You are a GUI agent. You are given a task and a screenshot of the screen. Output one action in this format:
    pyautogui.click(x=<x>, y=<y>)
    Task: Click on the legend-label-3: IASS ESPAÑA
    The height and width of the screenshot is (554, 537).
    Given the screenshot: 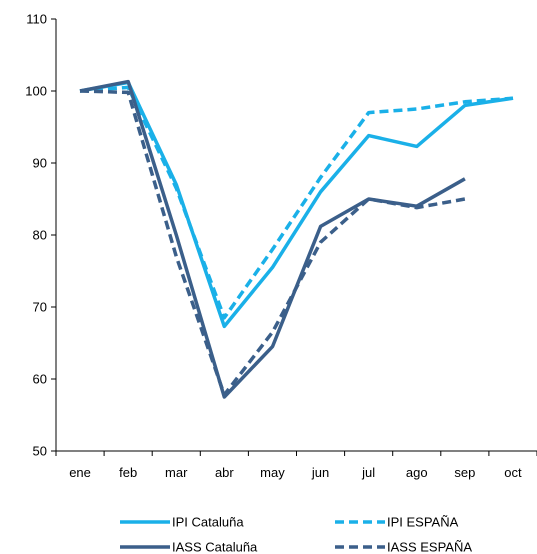 What is the action you would take?
    pyautogui.click(x=429, y=547)
    